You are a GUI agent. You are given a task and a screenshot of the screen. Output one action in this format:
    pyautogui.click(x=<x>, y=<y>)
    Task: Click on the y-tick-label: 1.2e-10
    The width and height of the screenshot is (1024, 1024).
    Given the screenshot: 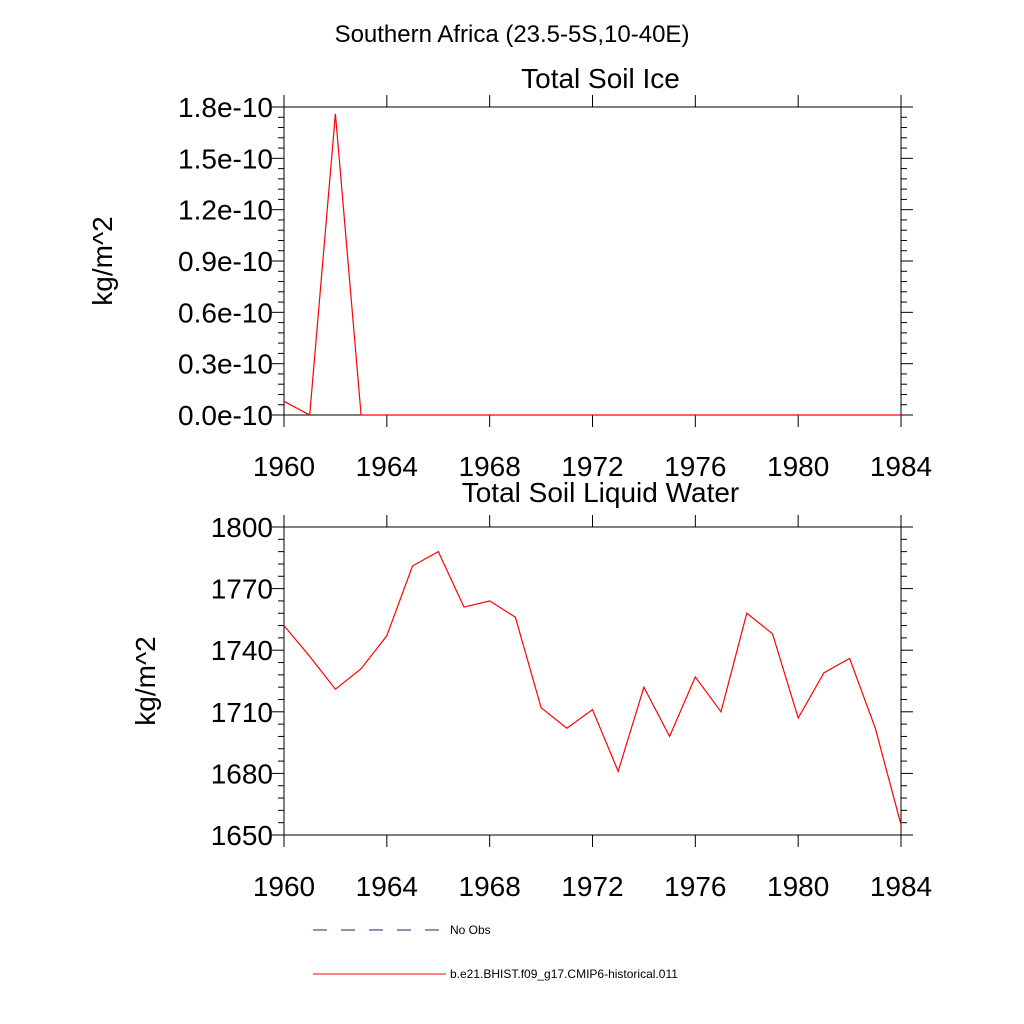 What is the action you would take?
    pyautogui.click(x=225, y=210)
    